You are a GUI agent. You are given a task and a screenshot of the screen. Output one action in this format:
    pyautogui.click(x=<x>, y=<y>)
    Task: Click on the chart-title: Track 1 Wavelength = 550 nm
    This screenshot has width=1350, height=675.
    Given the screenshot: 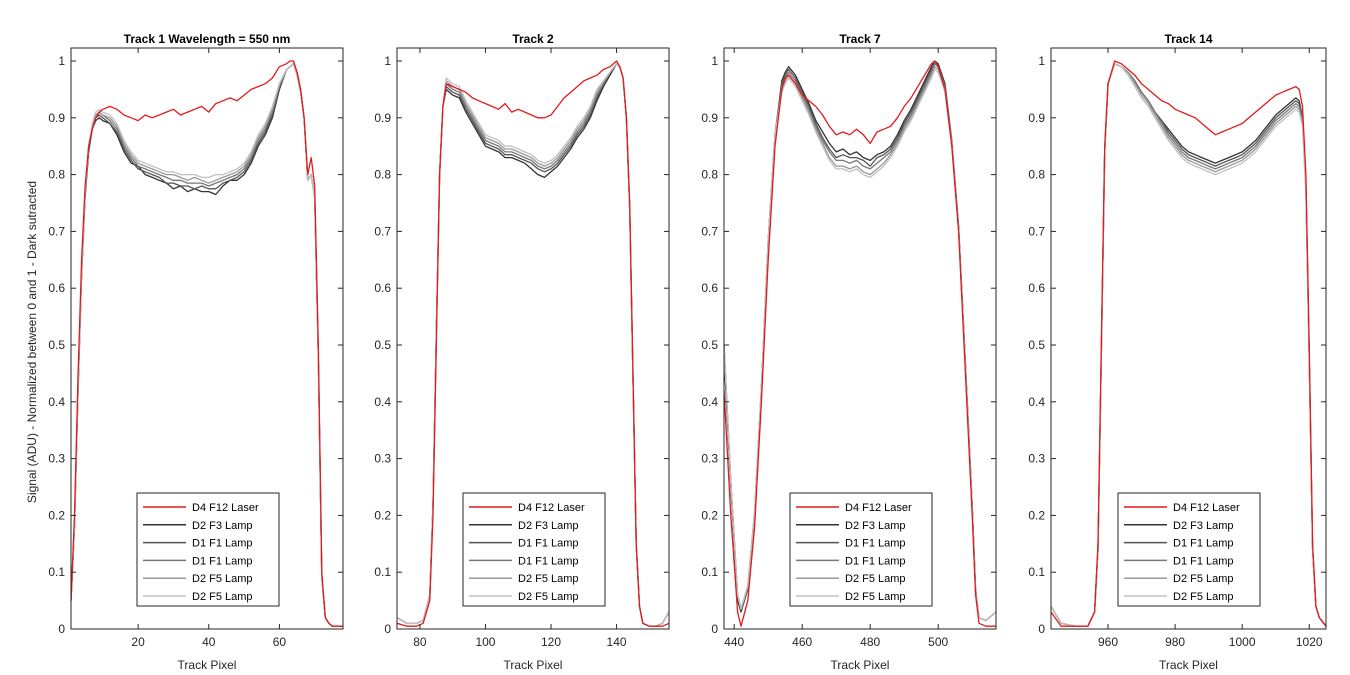 What is the action you would take?
    pyautogui.click(x=207, y=39)
    